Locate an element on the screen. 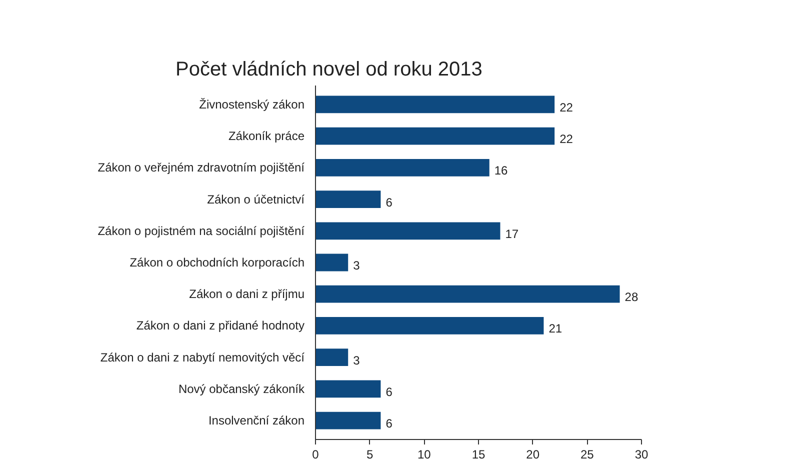 This screenshot has height=474, width=791. x-tick-label: 15 is located at coordinates (479, 455).